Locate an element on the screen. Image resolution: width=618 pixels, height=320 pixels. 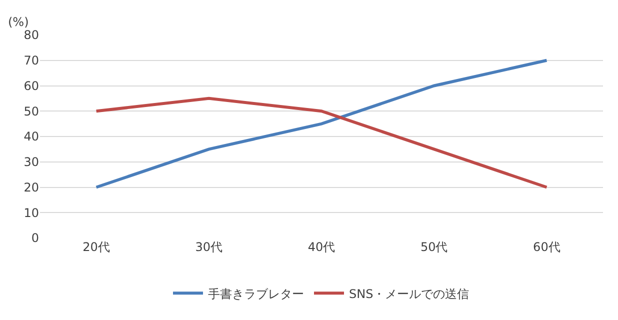
x-tick-label: 20代 is located at coordinates (96, 247).